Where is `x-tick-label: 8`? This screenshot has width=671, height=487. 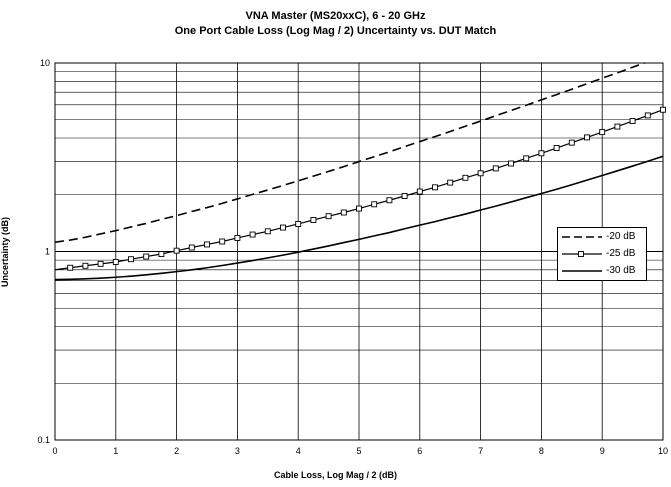
x-tick-label: 8 is located at coordinates (541, 451).